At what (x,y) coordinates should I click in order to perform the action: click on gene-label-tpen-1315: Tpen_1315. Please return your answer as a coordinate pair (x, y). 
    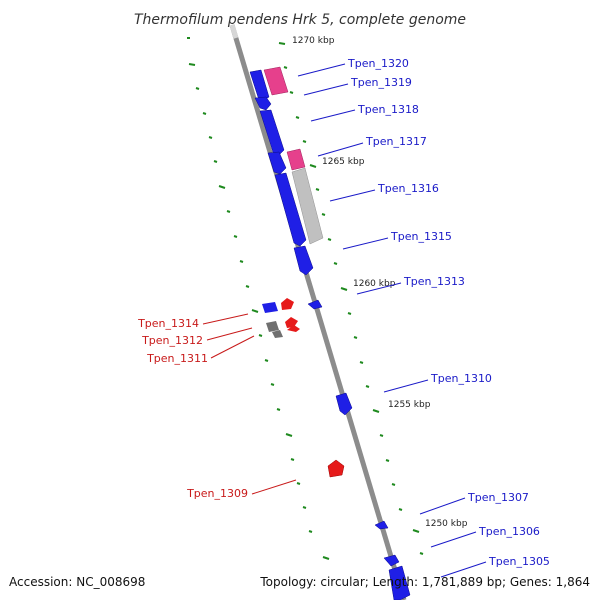
    Looking at the image, I should click on (421, 236).